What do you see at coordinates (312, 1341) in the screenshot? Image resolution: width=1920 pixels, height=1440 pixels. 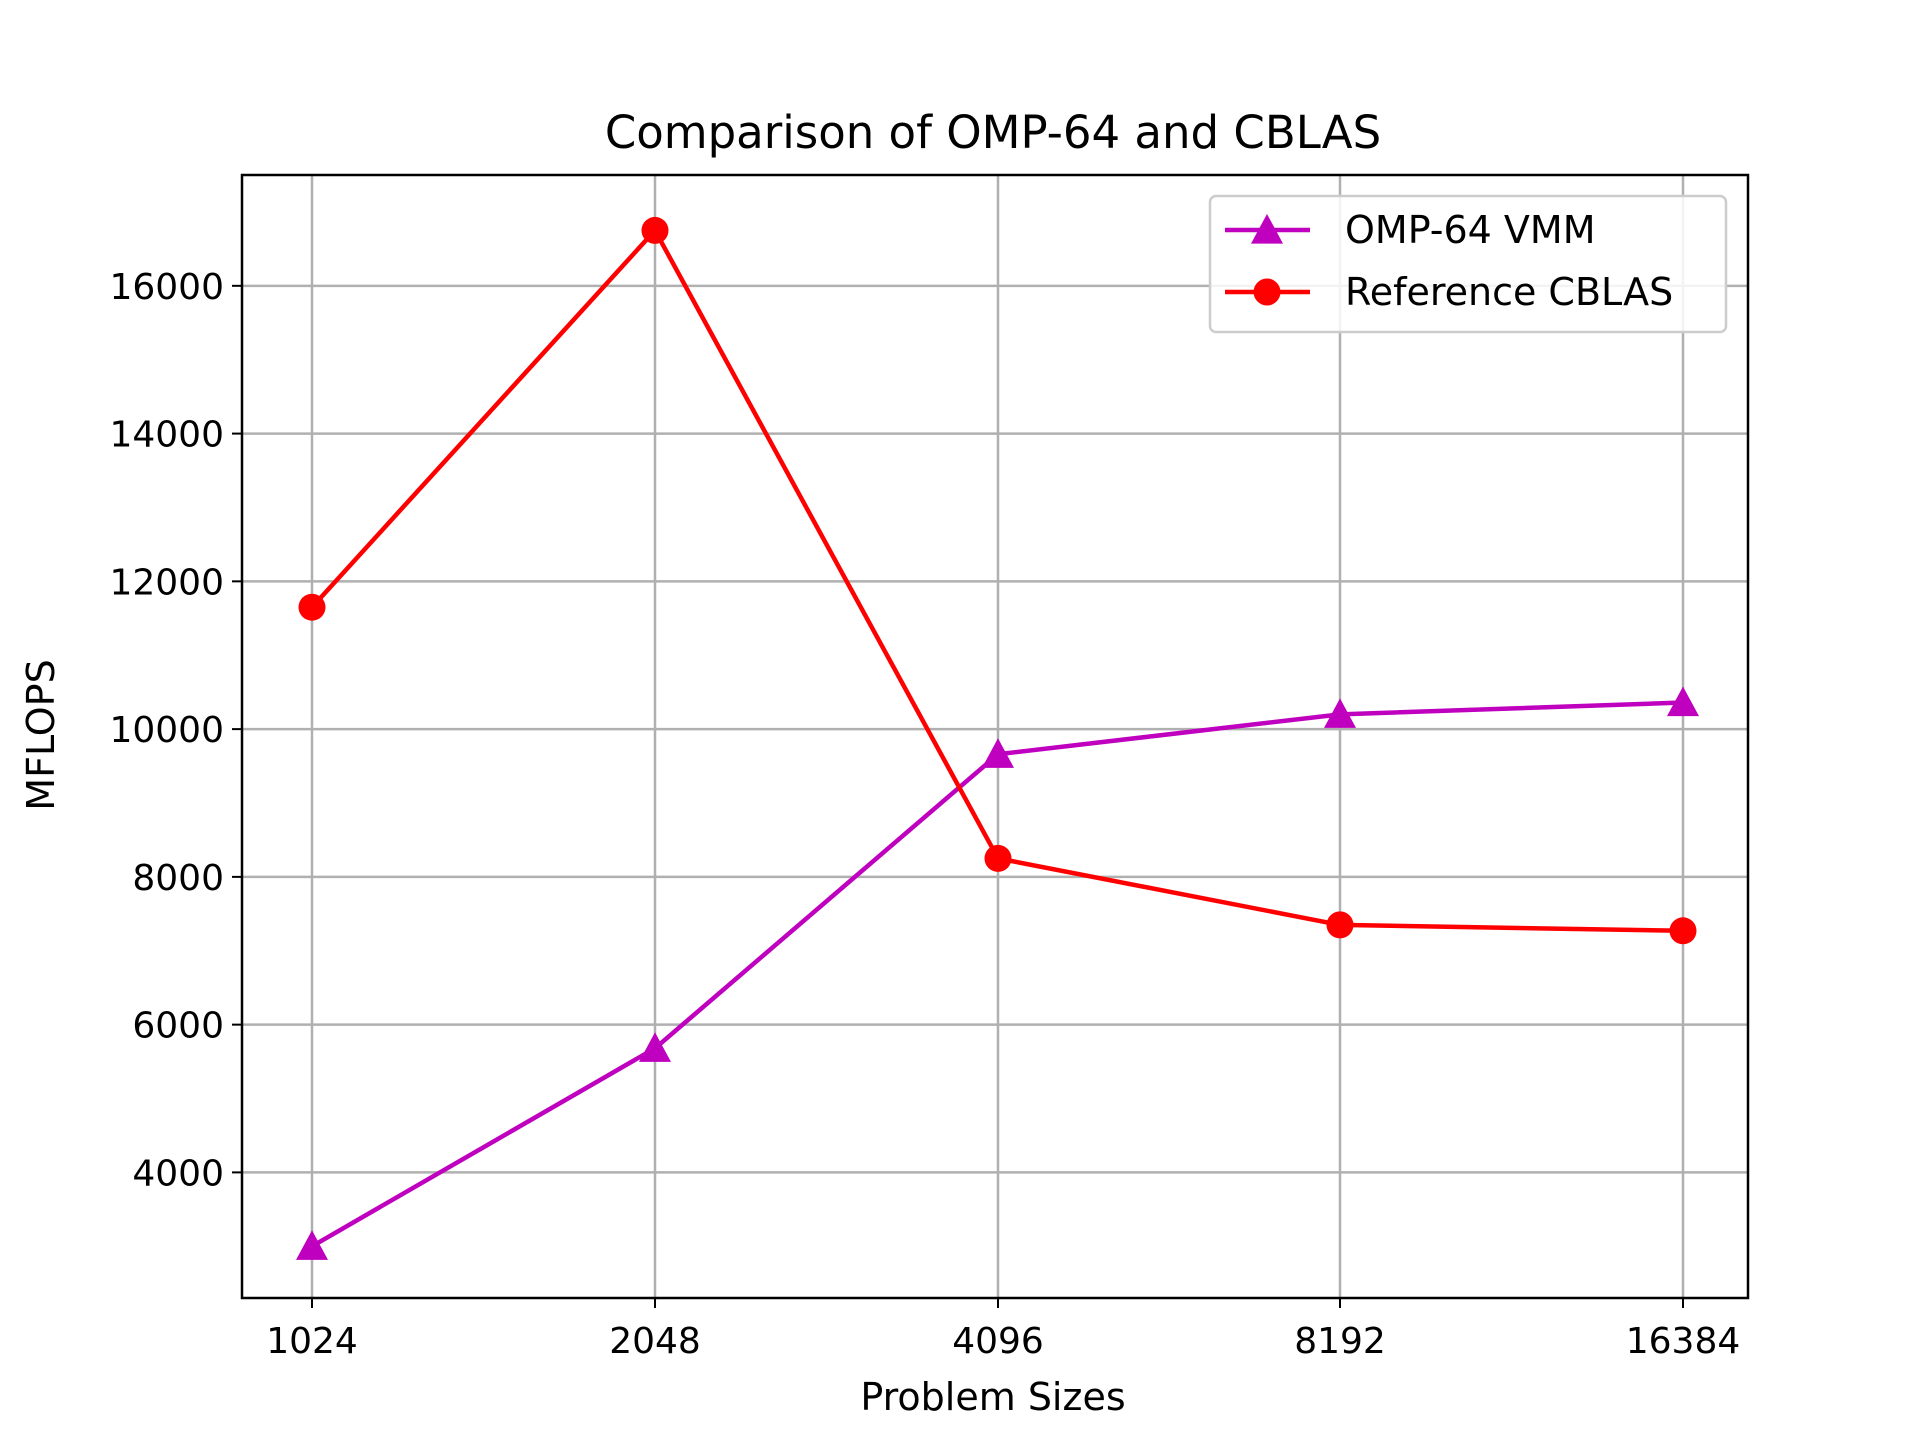 I see `x-tick-label: 1024` at bounding box center [312, 1341].